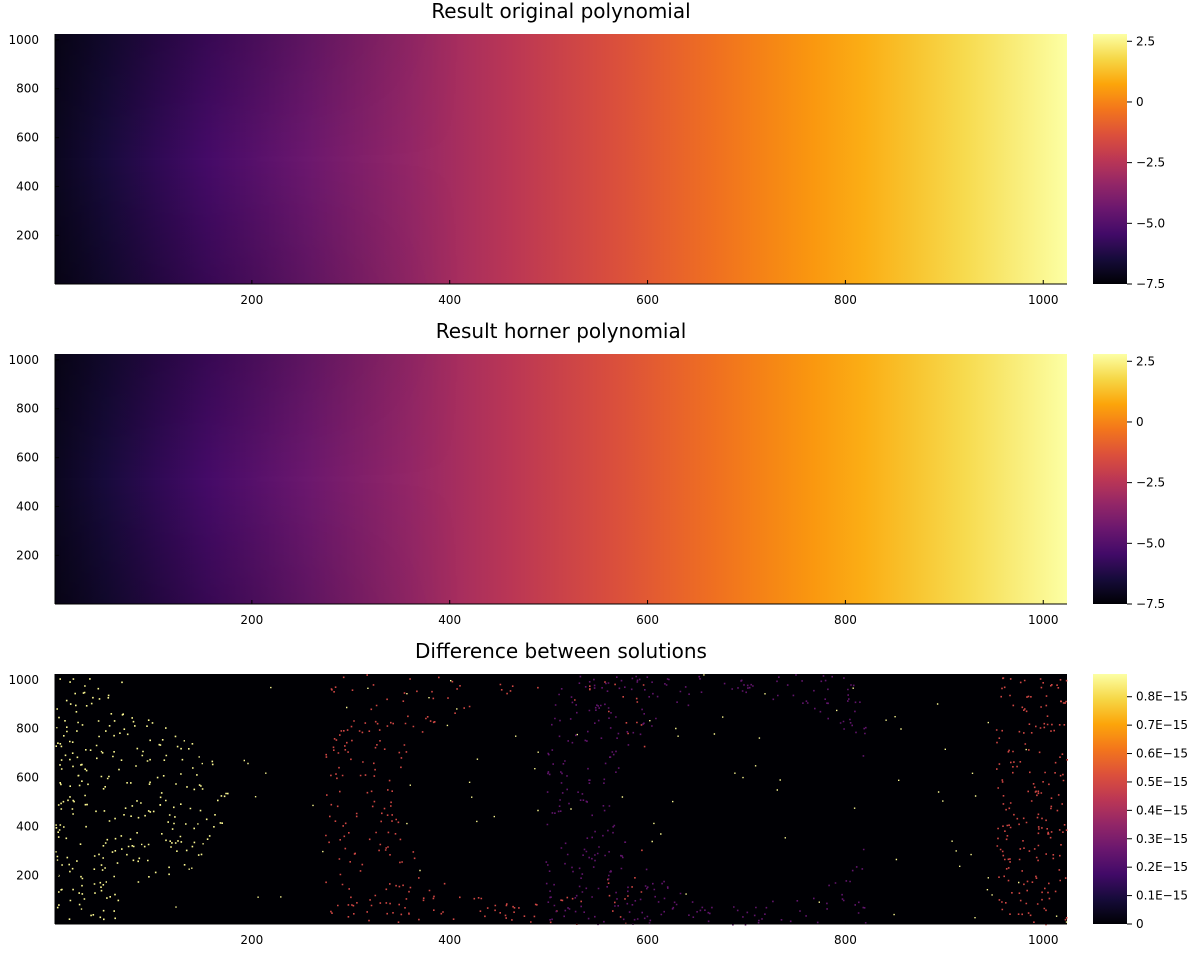 The height and width of the screenshot is (960, 1200). What do you see at coordinates (1162, 810) in the screenshot?
I see `colorbar-tick-label: 0.4E−15` at bounding box center [1162, 810].